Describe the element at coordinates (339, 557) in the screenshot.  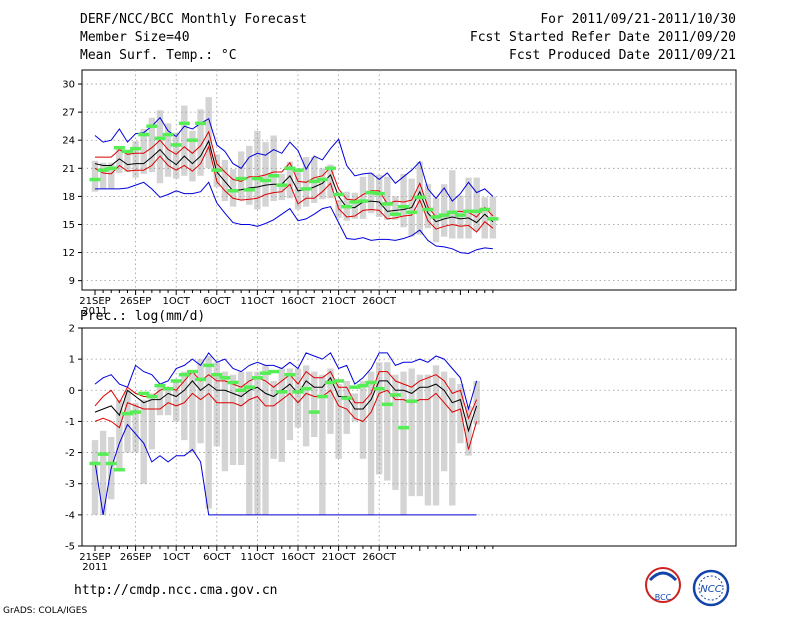
I see `prec-x-tick-label: 21OCT` at that location.